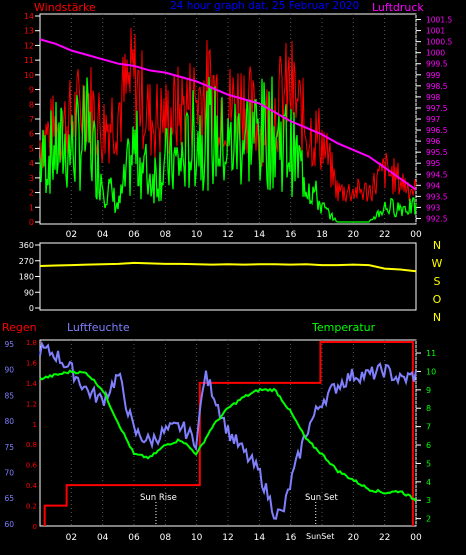 This screenshot has width=466, height=555. Describe the element at coordinates (29, 45) in the screenshot. I see `wind-tick-label: 12` at that location.